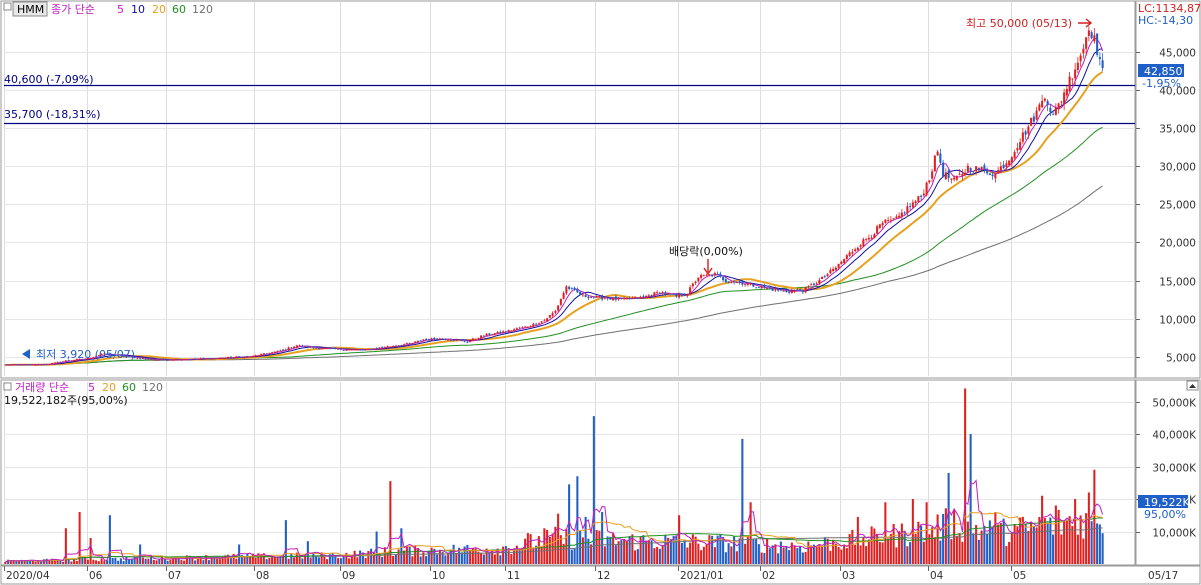 The height and width of the screenshot is (585, 1201). What do you see at coordinates (1165, 514) in the screenshot?
I see `current-volume-pct: 95,00%` at bounding box center [1165, 514].